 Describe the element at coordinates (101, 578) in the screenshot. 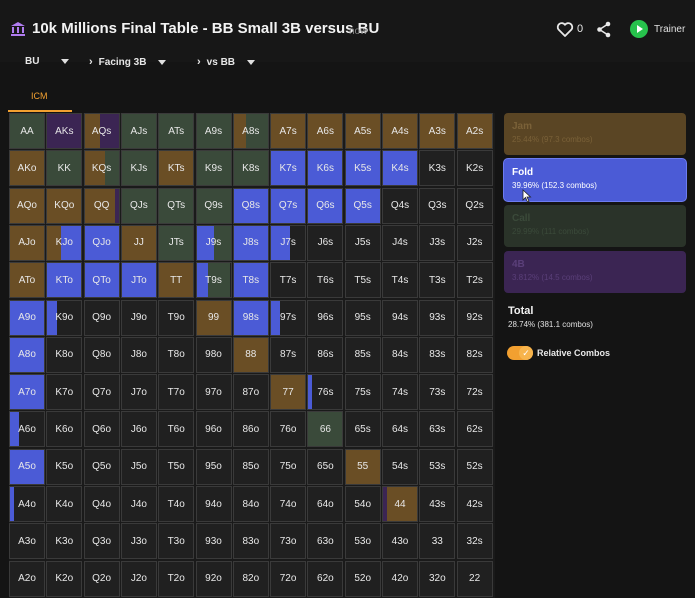

I see `hand-cell: Q2o` at that location.